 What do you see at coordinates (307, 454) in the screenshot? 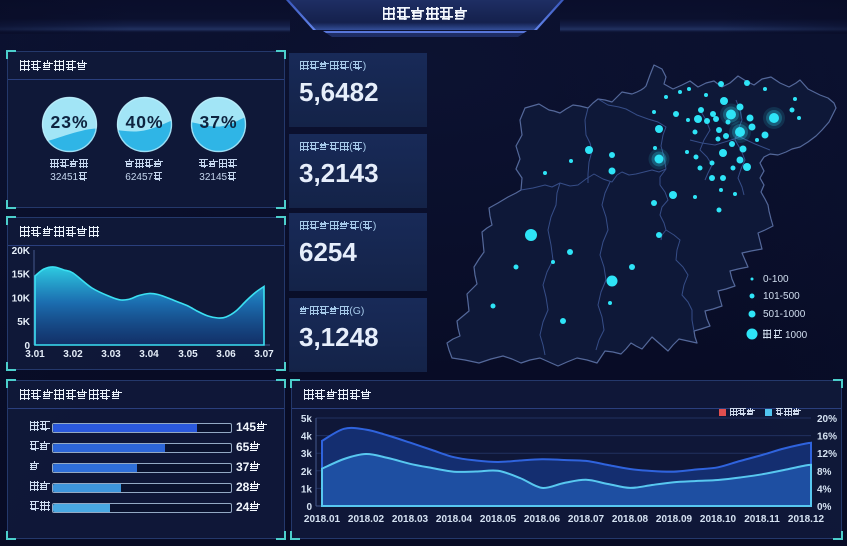
I see `svg-text: 3k` at bounding box center [307, 454].